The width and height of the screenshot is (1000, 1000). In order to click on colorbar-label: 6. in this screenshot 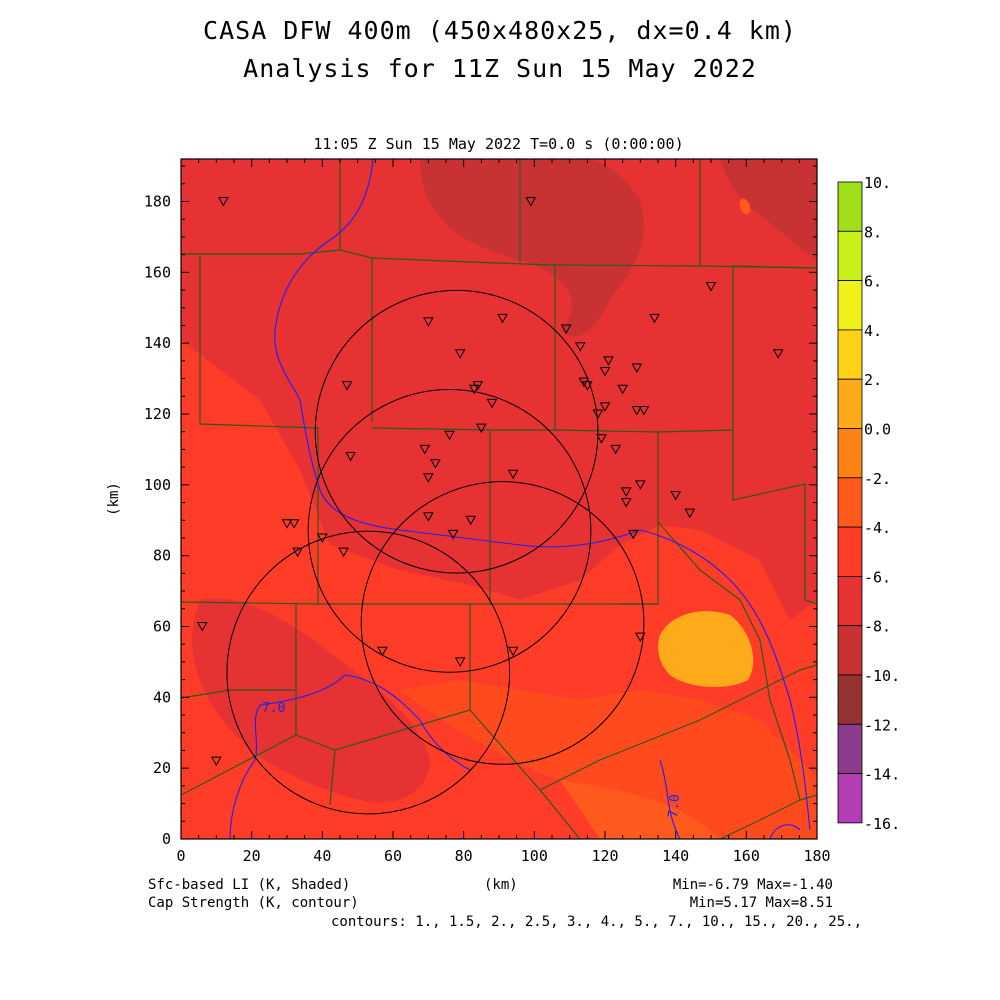, I will do `click(873, 282)`.